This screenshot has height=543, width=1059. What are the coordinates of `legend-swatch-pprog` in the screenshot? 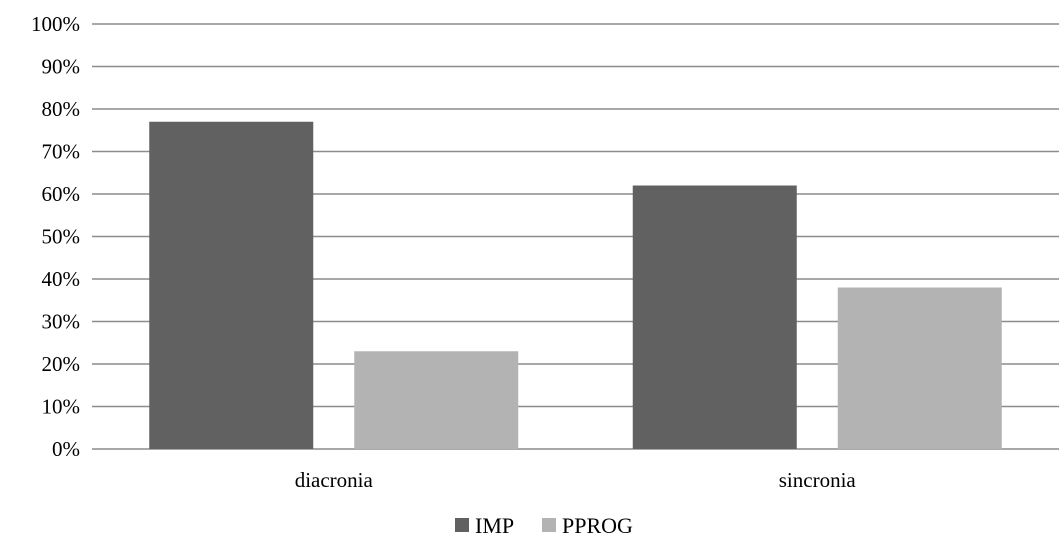 It's located at (549, 525).